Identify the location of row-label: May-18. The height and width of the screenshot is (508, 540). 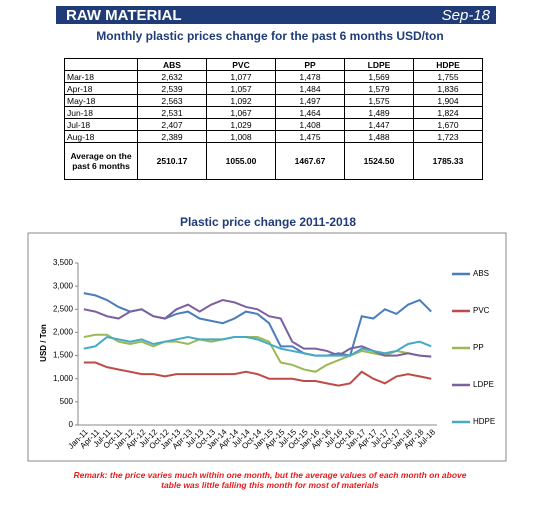
(101, 100).